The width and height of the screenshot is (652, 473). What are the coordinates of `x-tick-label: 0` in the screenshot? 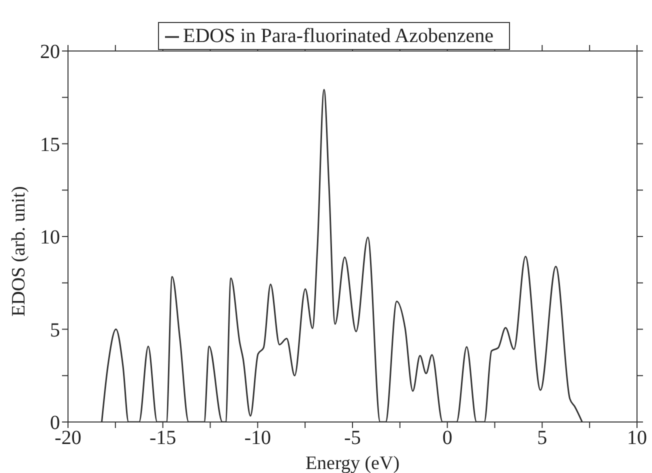 It's located at (447, 438).